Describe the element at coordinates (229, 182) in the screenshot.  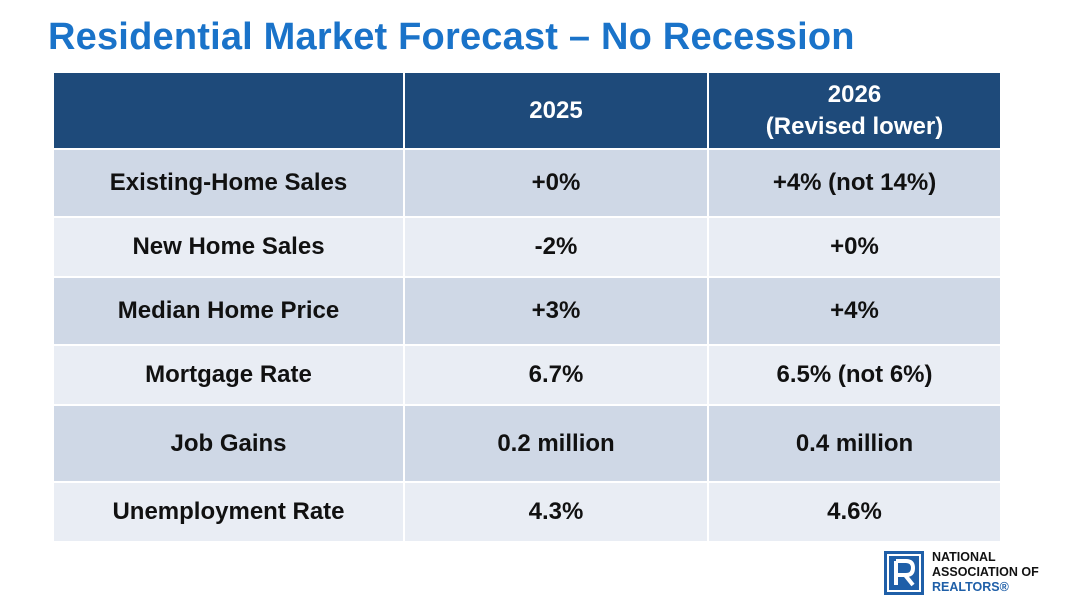
I see `row-label: Existing-Home Sales` at that location.